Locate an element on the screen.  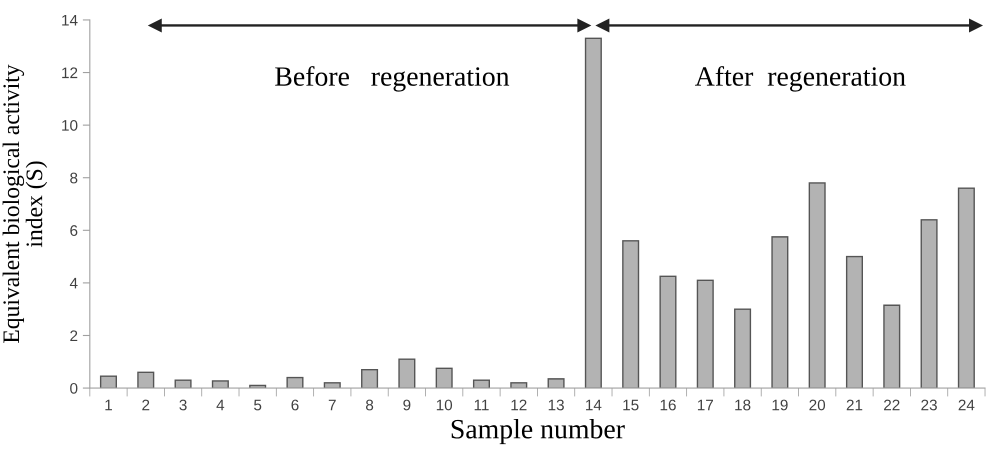
x-tick-label: 17 is located at coordinates (706, 405).